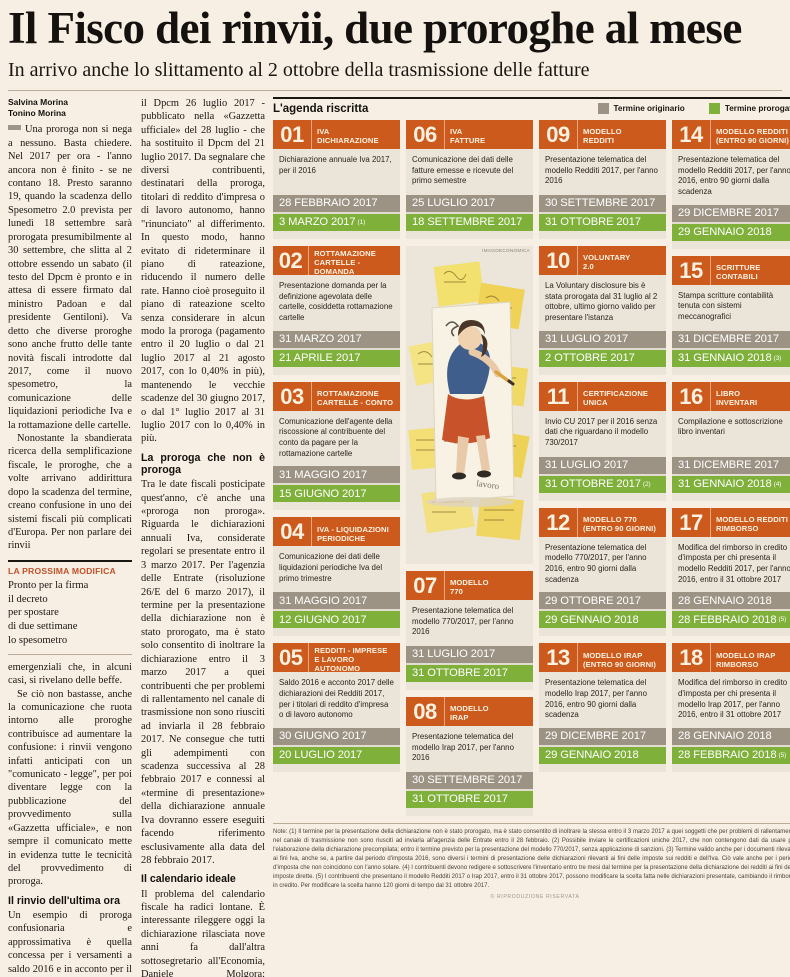 The height and width of the screenshot is (977, 790). Describe the element at coordinates (323, 493) in the screenshot. I see `agenda-card-extended-date: 15 GIUGNO 2017` at that location.